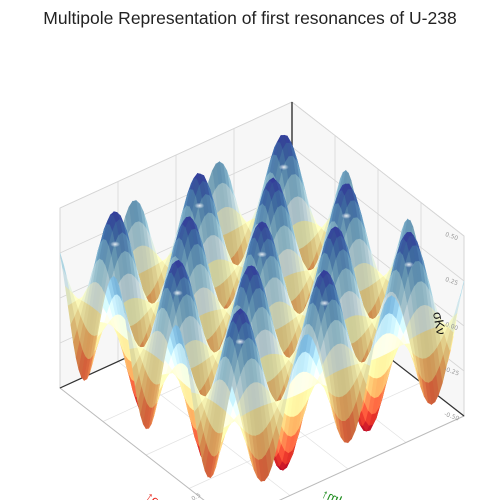  I want to click on y-axis-title: Re↑, so click(157, 494).